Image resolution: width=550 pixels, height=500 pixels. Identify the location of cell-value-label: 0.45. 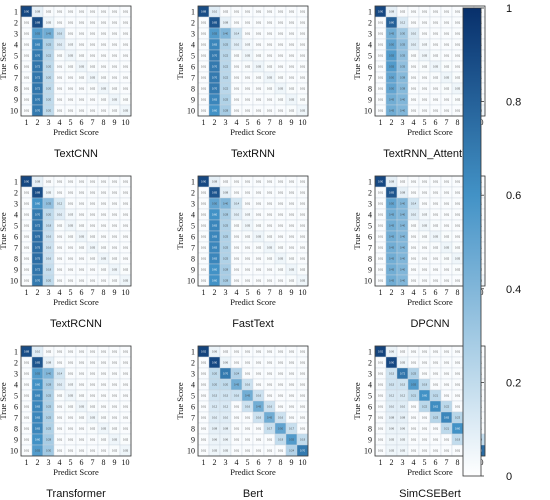
(259, 407).